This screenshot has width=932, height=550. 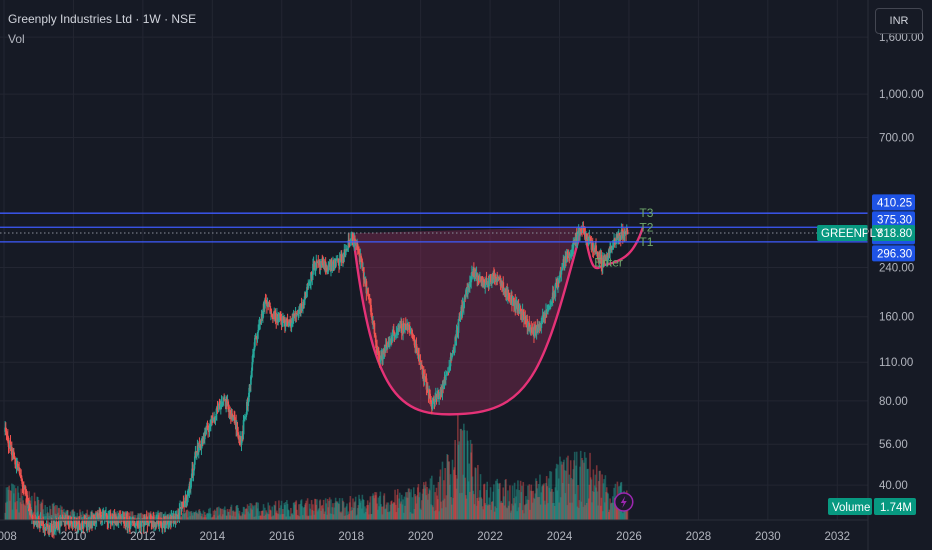 What do you see at coordinates (899, 21) in the screenshot?
I see `currency-button: INR` at bounding box center [899, 21].